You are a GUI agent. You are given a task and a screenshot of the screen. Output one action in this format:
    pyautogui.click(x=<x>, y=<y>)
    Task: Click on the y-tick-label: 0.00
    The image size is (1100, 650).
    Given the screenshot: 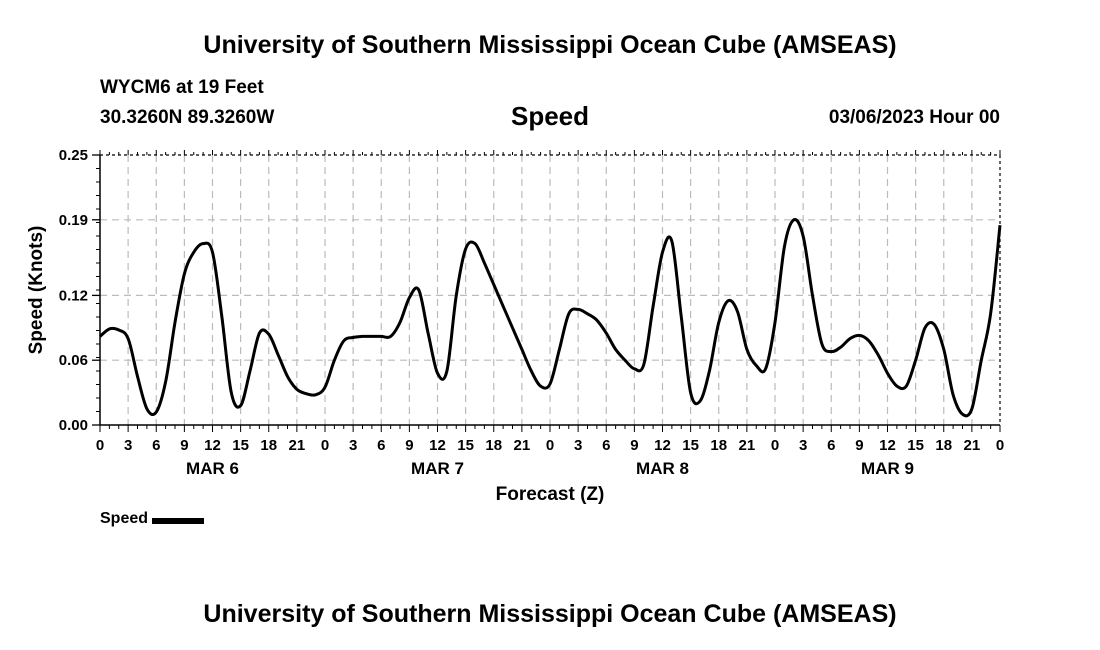 What is the action you would take?
    pyautogui.click(x=73, y=425)
    